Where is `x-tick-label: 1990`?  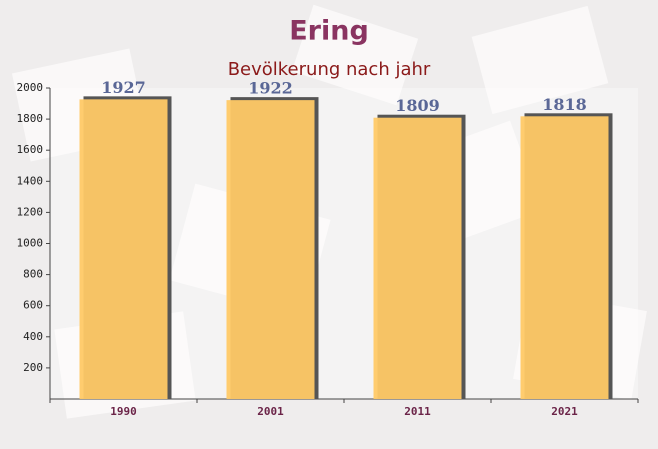 x-tick-label: 1990 is located at coordinates (123, 411).